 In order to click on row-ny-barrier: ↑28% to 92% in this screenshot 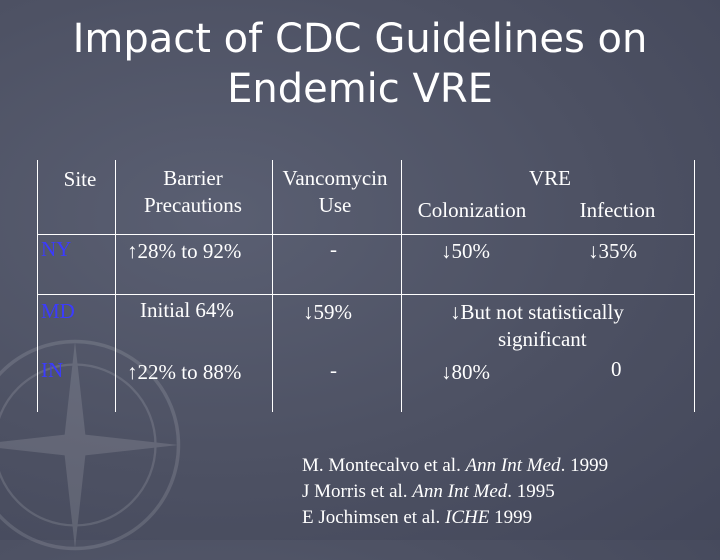, I will do `click(184, 251)`.